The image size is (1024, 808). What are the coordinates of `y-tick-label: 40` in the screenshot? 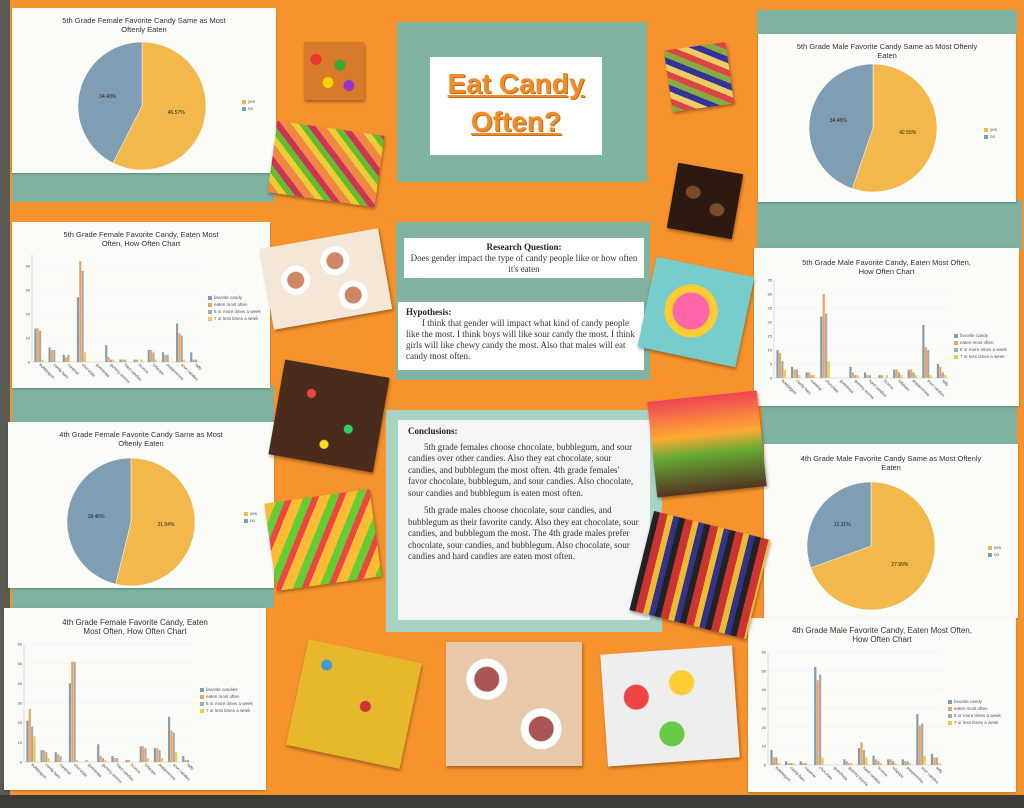 It's located at (28, 266).